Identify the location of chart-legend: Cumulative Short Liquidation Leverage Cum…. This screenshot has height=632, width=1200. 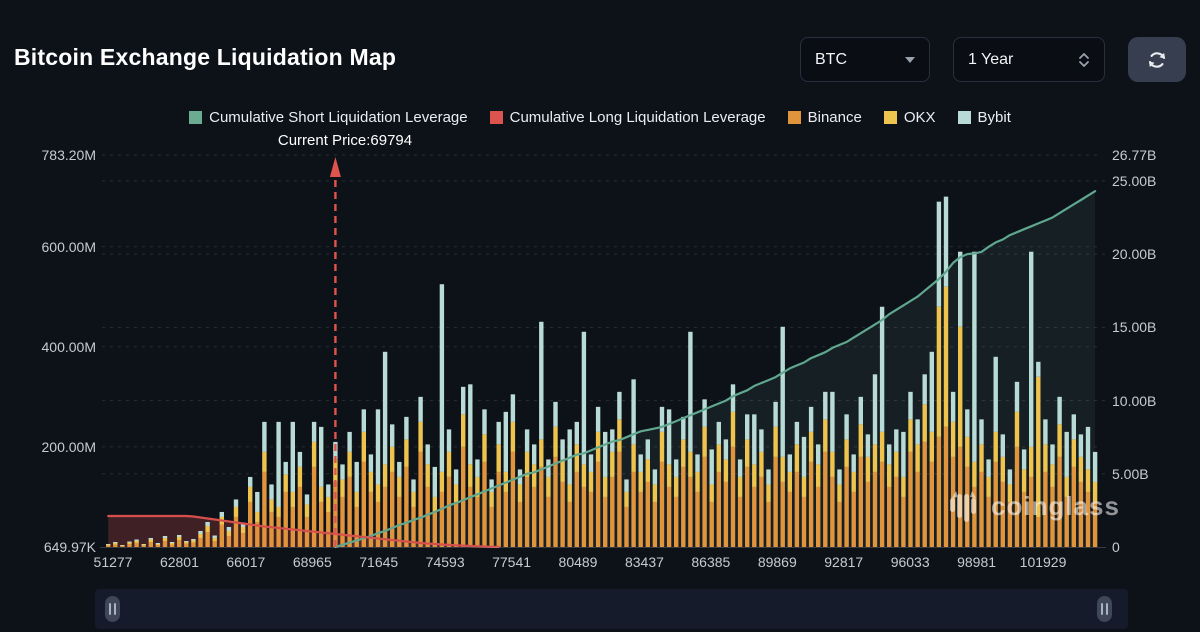
(600, 117).